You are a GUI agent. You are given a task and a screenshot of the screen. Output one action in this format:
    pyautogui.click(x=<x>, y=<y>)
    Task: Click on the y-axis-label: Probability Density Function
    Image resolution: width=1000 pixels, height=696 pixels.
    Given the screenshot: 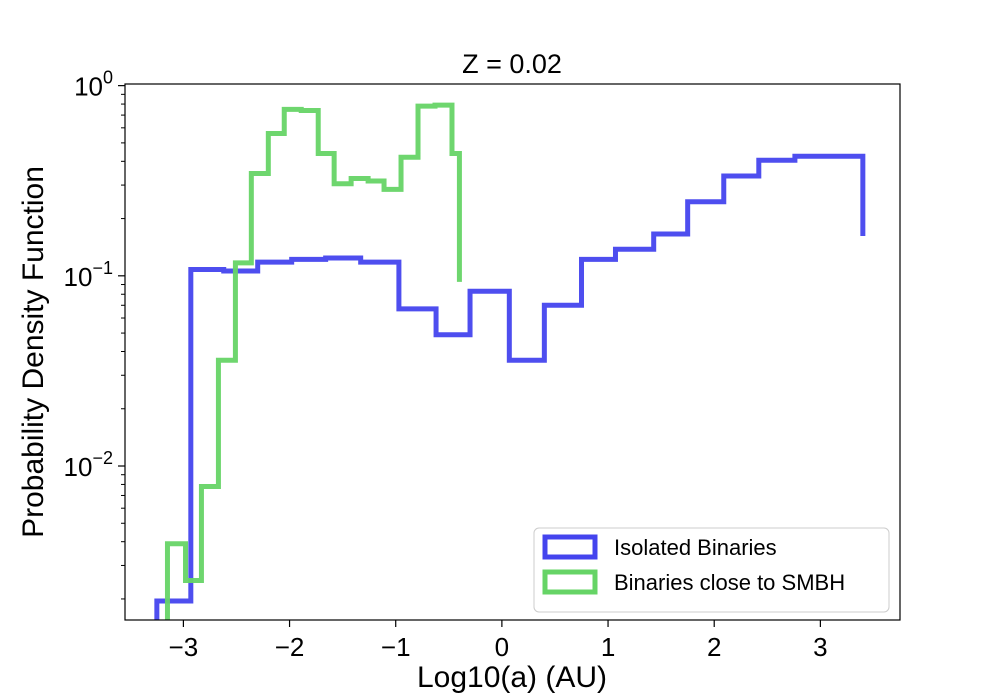 What is the action you would take?
    pyautogui.click(x=33, y=352)
    